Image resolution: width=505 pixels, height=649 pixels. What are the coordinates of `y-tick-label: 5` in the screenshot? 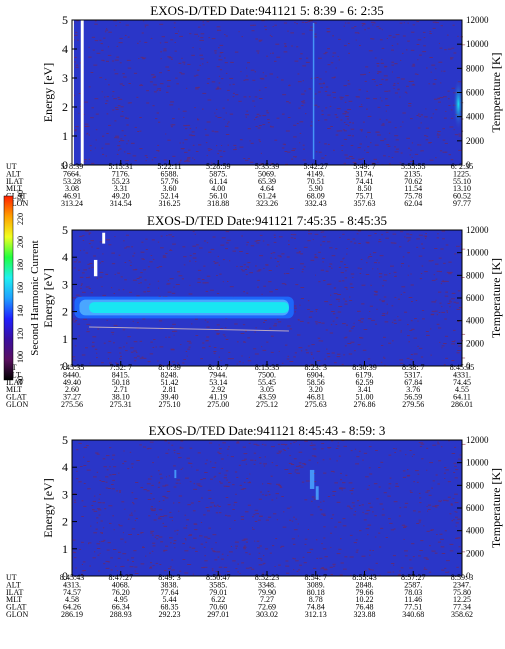 It's located at (65, 20).